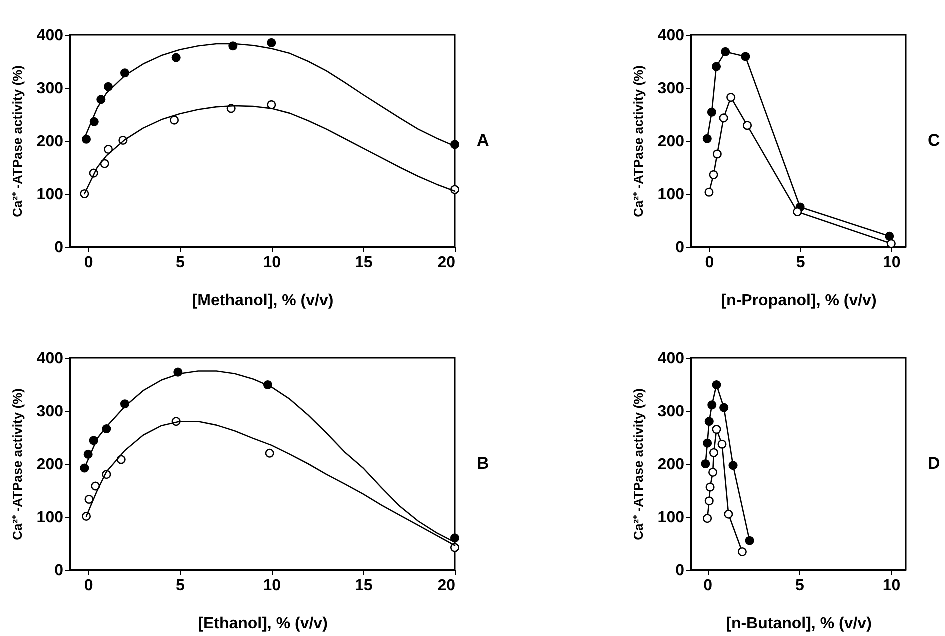  What do you see at coordinates (799, 301) in the screenshot?
I see `x-axis-title: [n-Propanol], % (v/v)` at bounding box center [799, 301].